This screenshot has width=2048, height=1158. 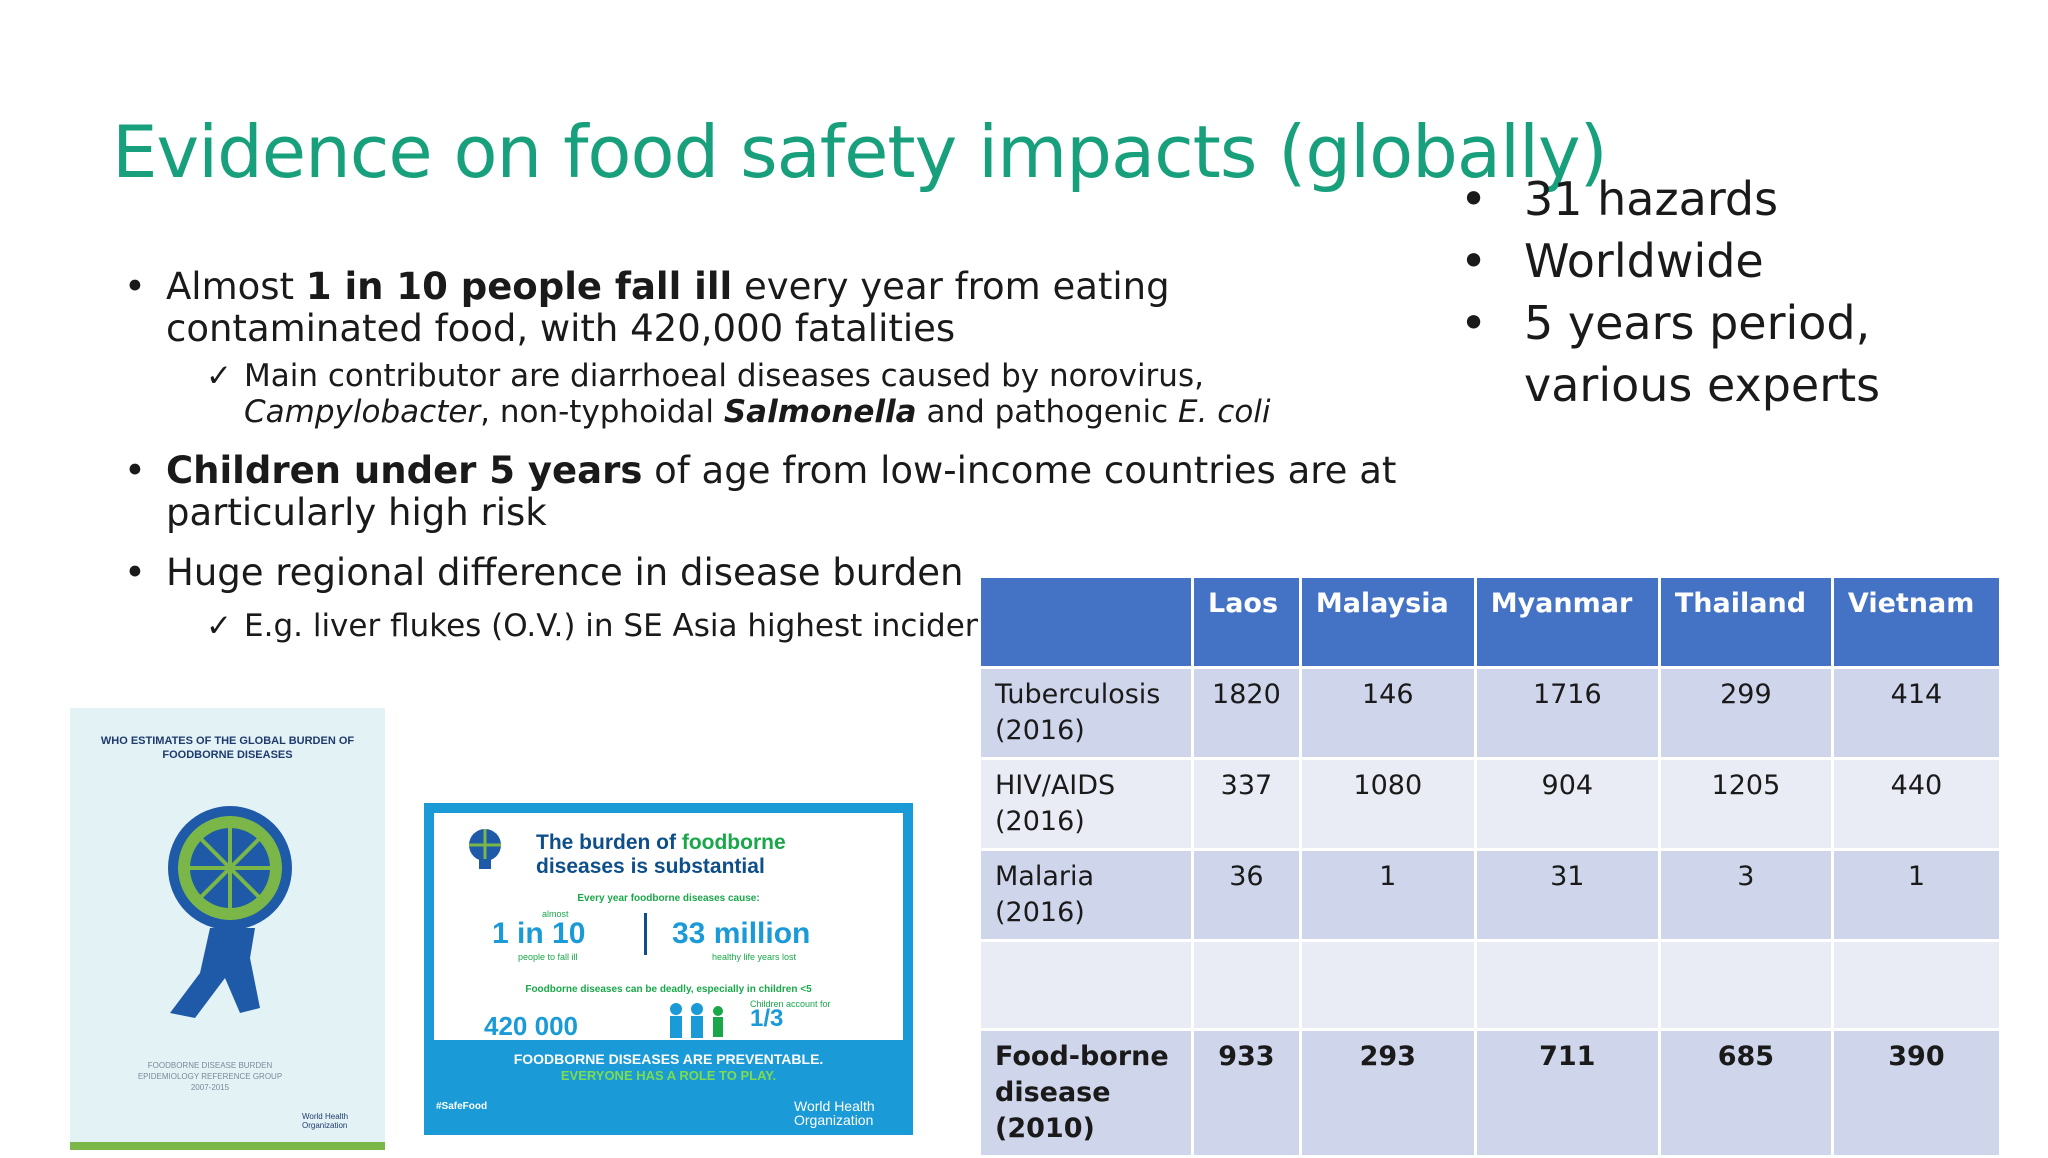 What do you see at coordinates (1745, 1093) in the screenshot?
I see `table-cell: 685` at bounding box center [1745, 1093].